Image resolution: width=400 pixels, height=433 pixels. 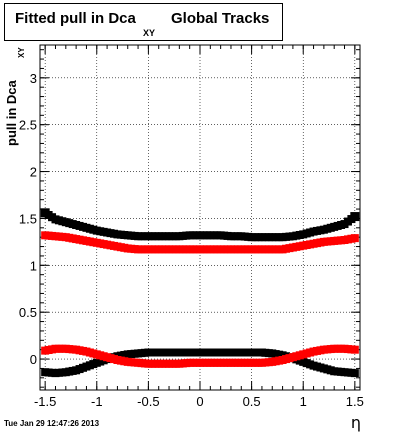 What do you see at coordinates (28, 312) in the screenshot?
I see `y-tick-label: 0.5` at bounding box center [28, 312].